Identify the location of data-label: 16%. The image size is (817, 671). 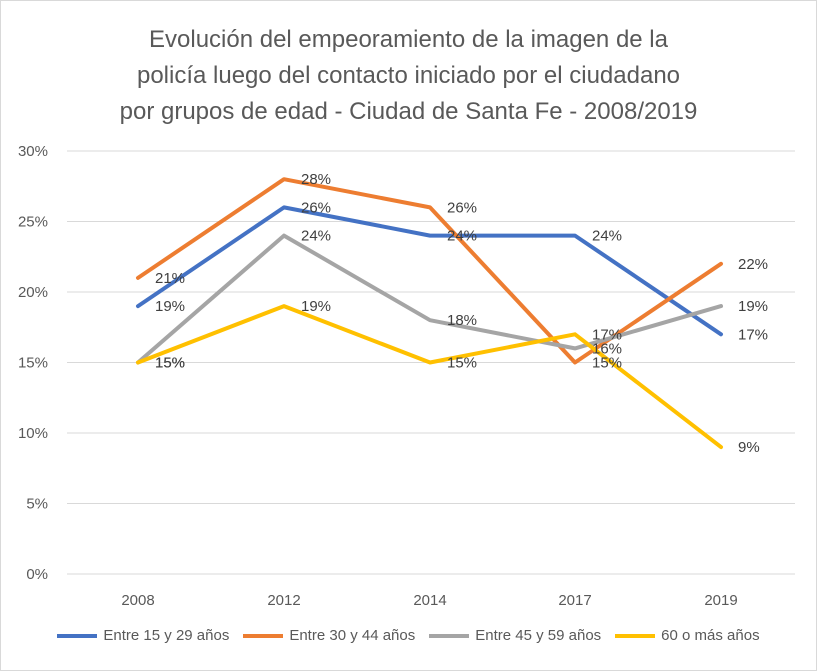
(607, 348).